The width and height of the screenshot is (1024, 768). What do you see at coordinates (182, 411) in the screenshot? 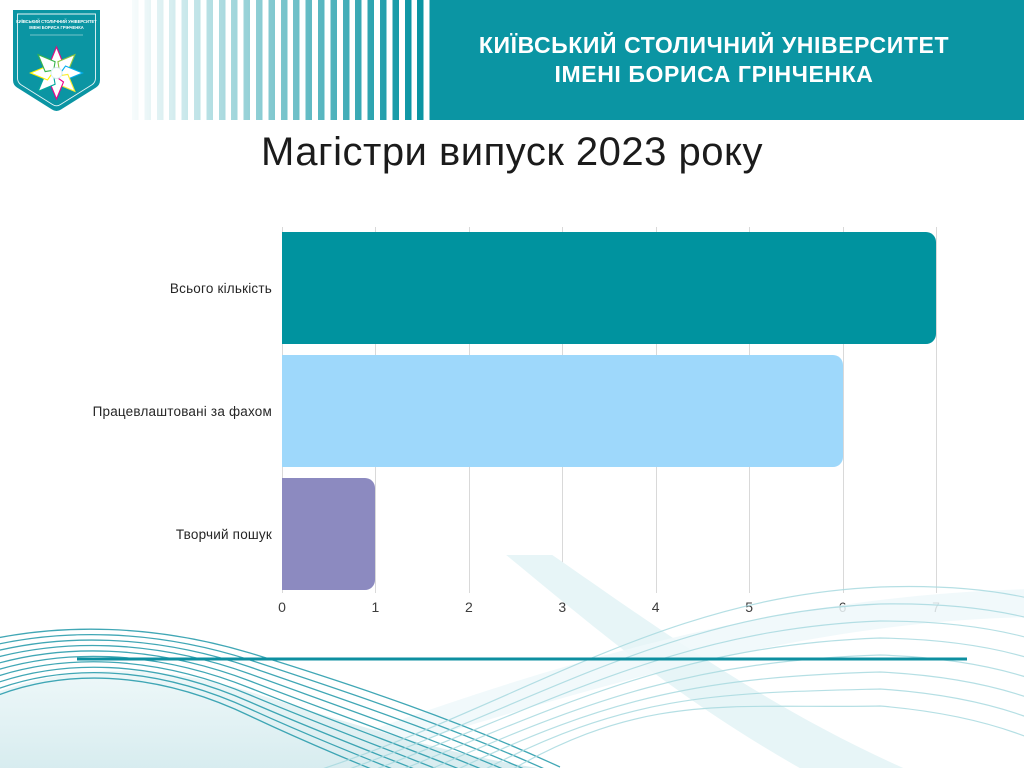
I see `category-label: Працевлаштовані за фахом` at bounding box center [182, 411].